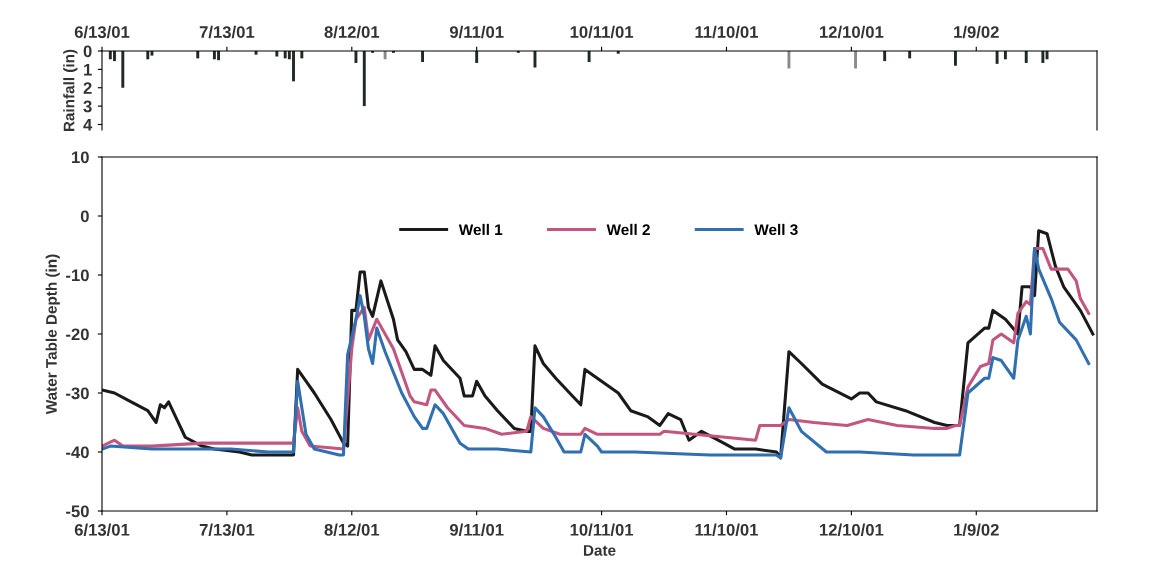 The width and height of the screenshot is (1150, 576). Describe the element at coordinates (70, 90) in the screenshot. I see `y-axis-title: Rainfall (in)` at that location.